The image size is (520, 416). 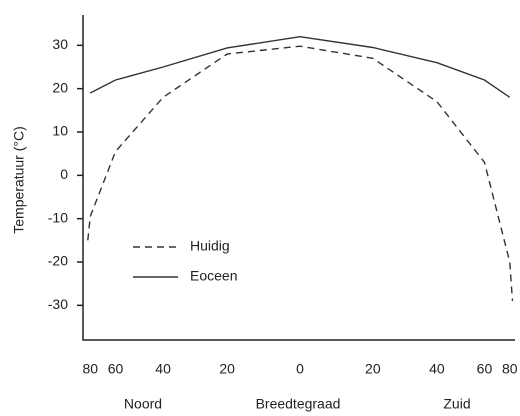 What do you see at coordinates (58, 261) in the screenshot?
I see `y-tick-label: -20` at bounding box center [58, 261].